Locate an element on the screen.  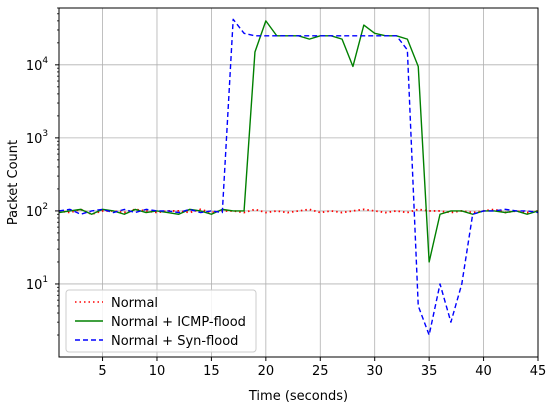
x-tick-label: 45 is located at coordinates (538, 371).